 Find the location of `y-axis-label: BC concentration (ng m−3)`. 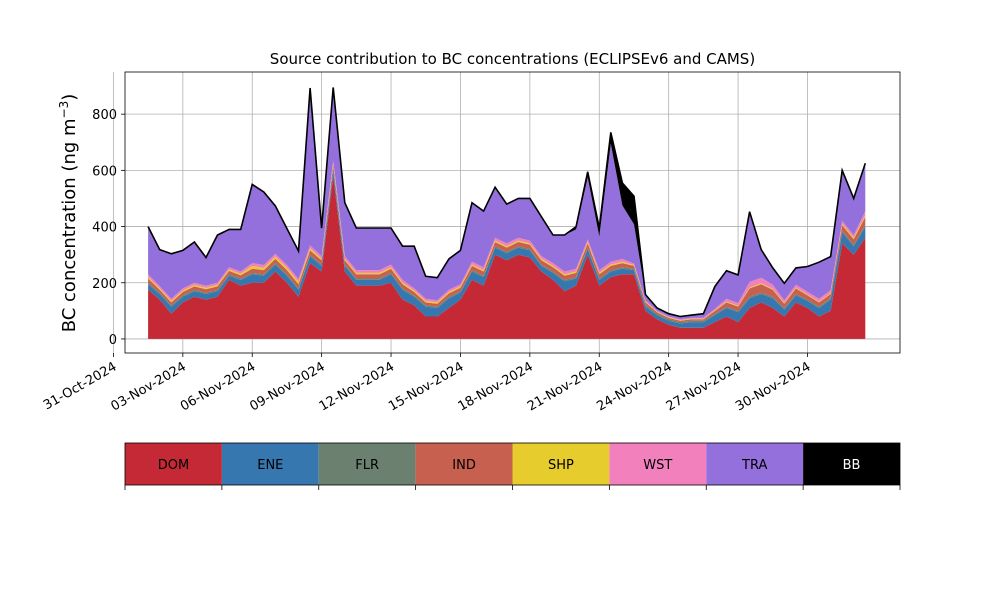

y-axis-label: BC concentration (ng m−3) is located at coordinates (68, 213).